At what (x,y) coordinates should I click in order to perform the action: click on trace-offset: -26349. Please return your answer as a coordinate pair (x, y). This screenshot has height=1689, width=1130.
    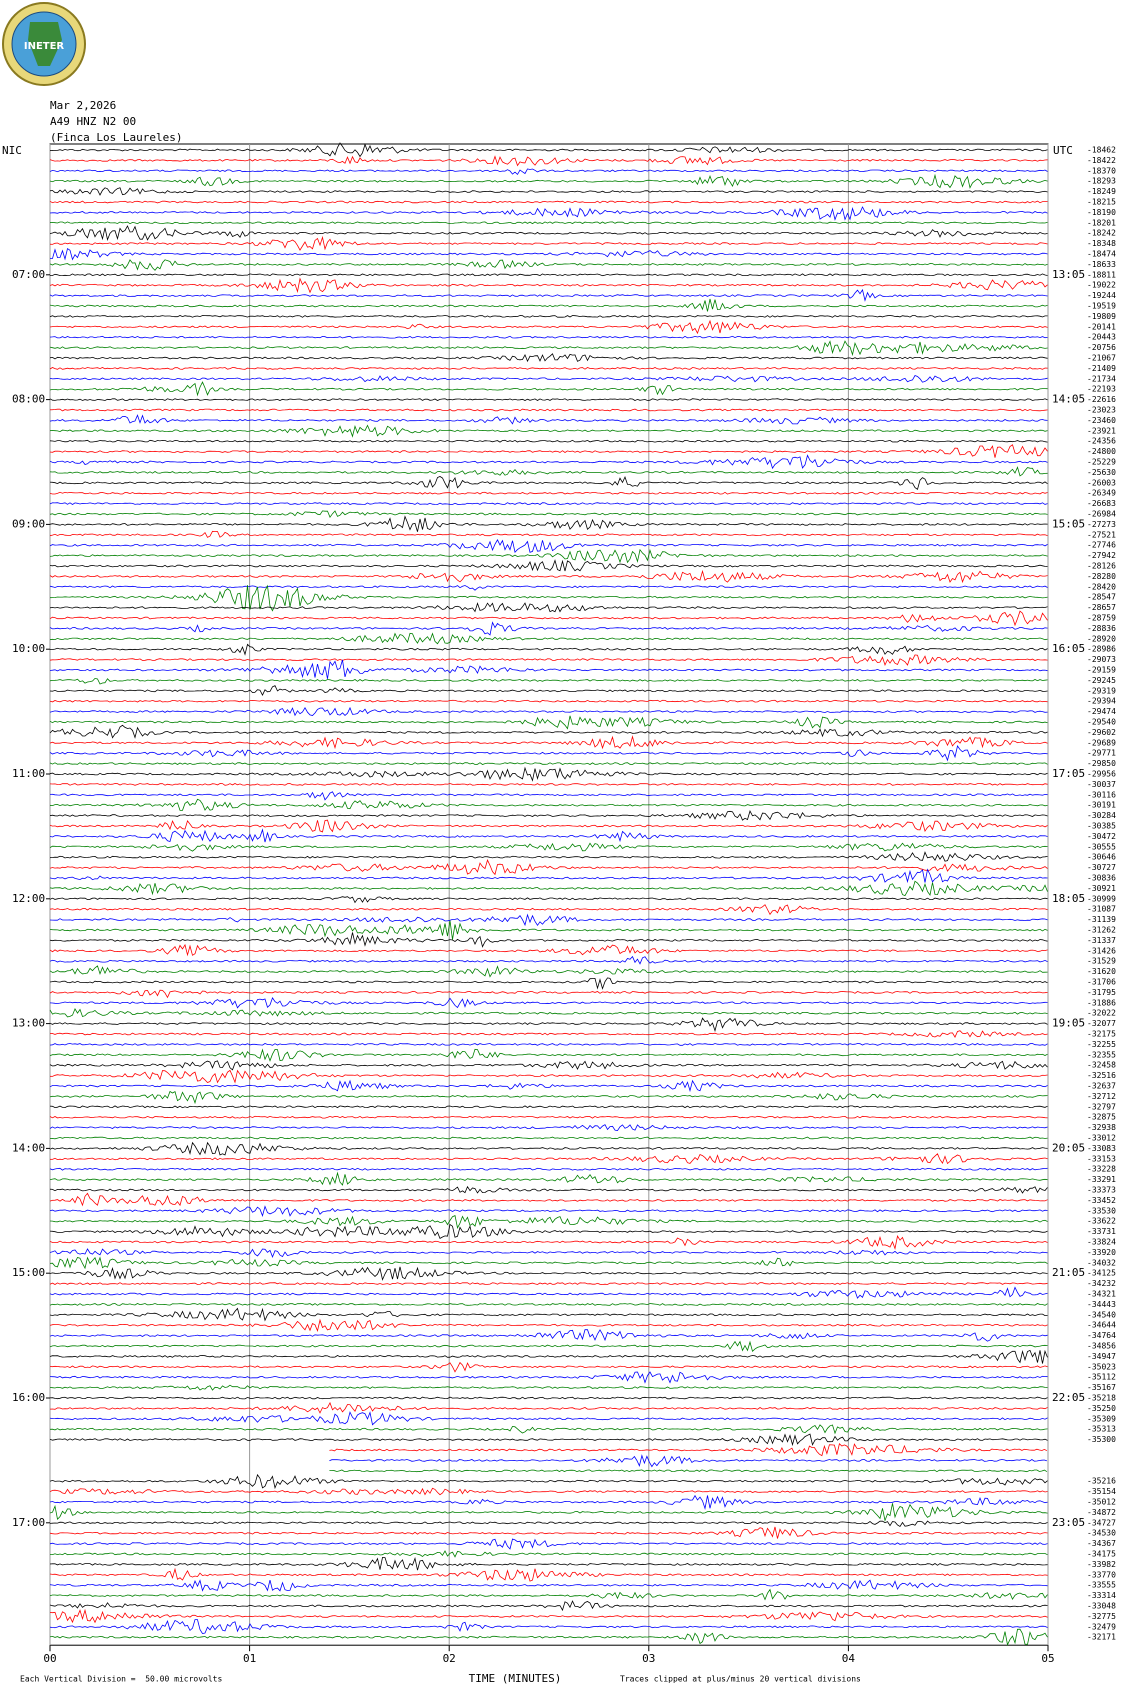
    Looking at the image, I should click on (1101, 493).